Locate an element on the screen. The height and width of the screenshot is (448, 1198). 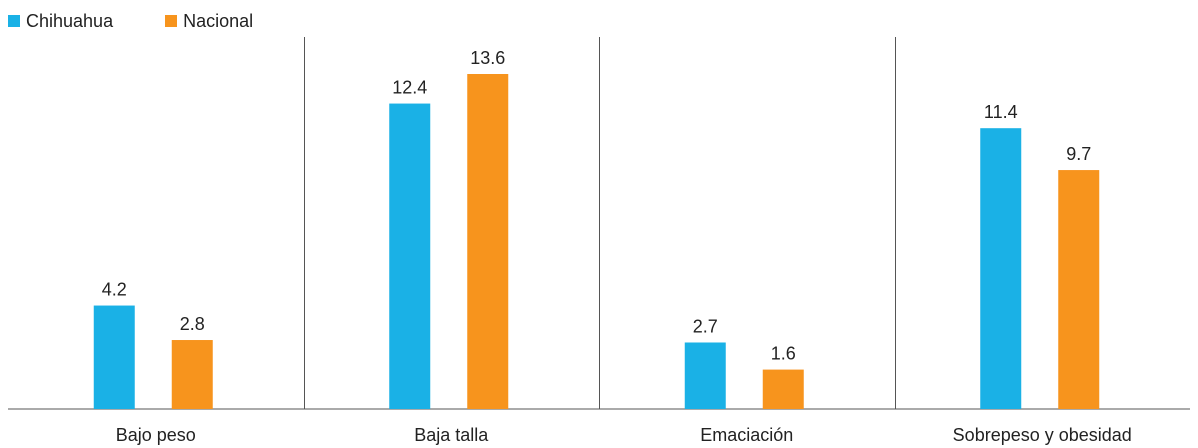
legend-label-chihuahua: Chihuahua is located at coordinates (70, 21).